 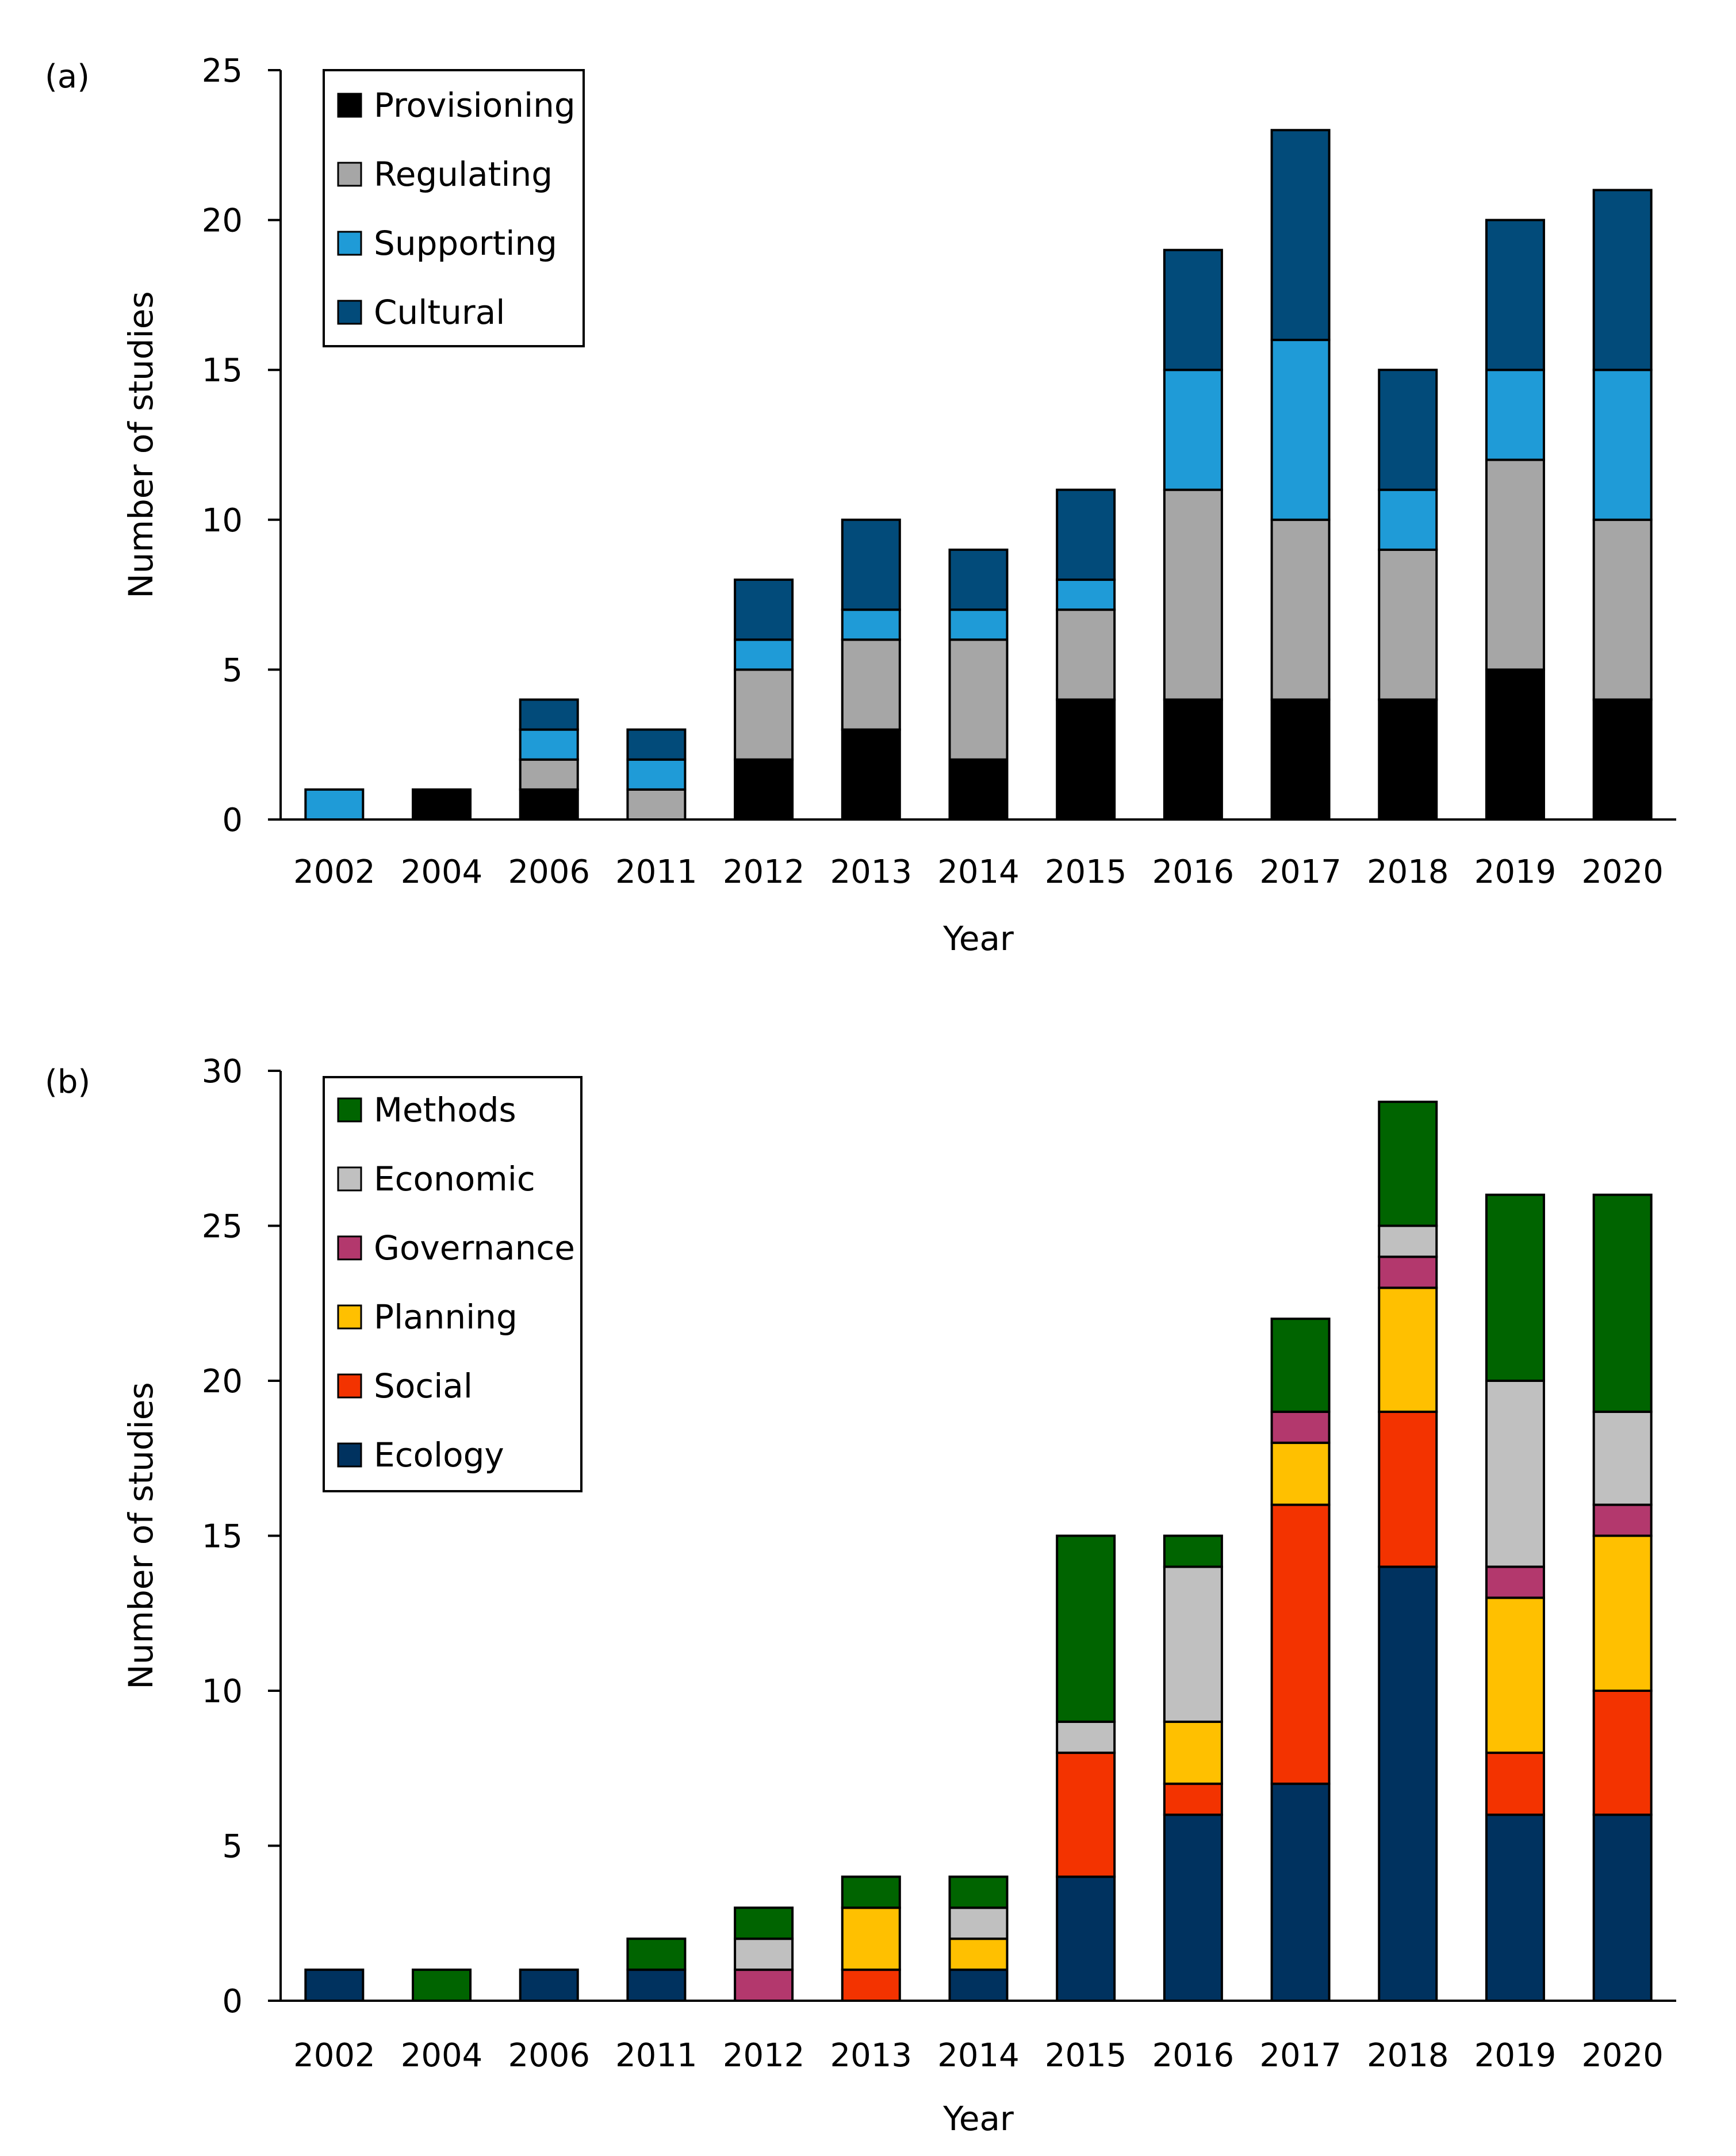 What do you see at coordinates (764, 789) in the screenshot?
I see `bar-provisioning-2012` at bounding box center [764, 789].